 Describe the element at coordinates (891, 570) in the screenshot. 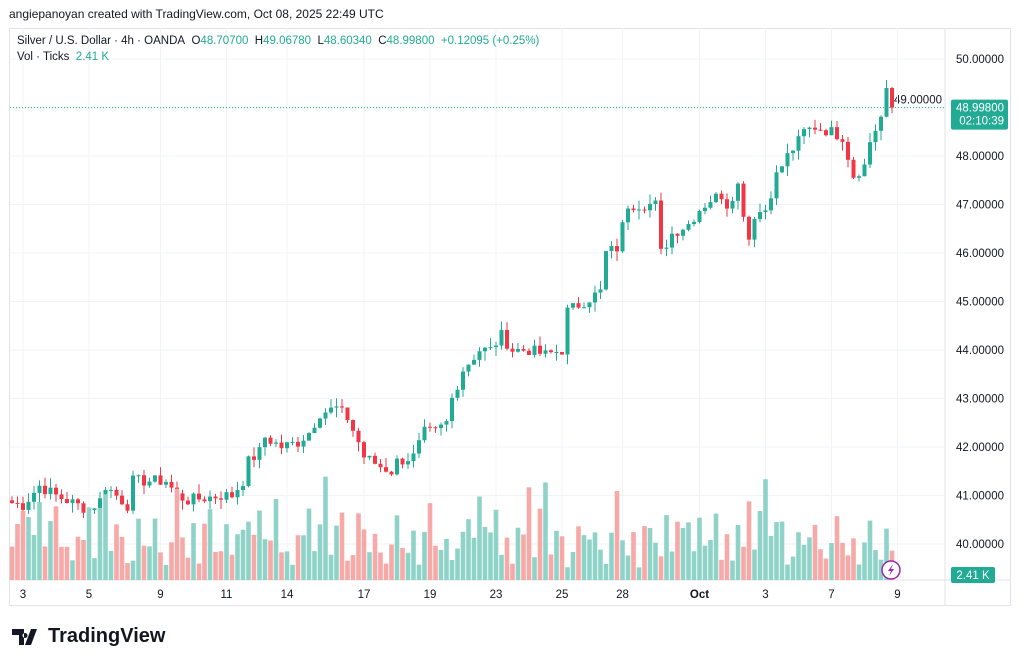

I see `lightning-bolt-icon` at that location.